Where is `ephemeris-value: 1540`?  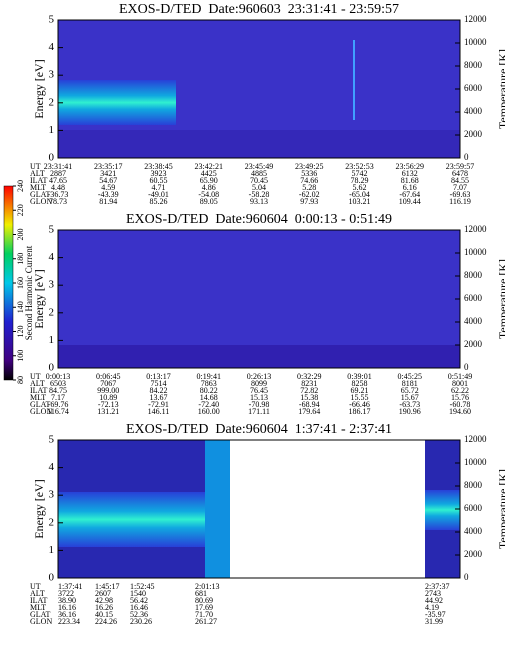
ephemeris-value: 1540 is located at coordinates (138, 593).